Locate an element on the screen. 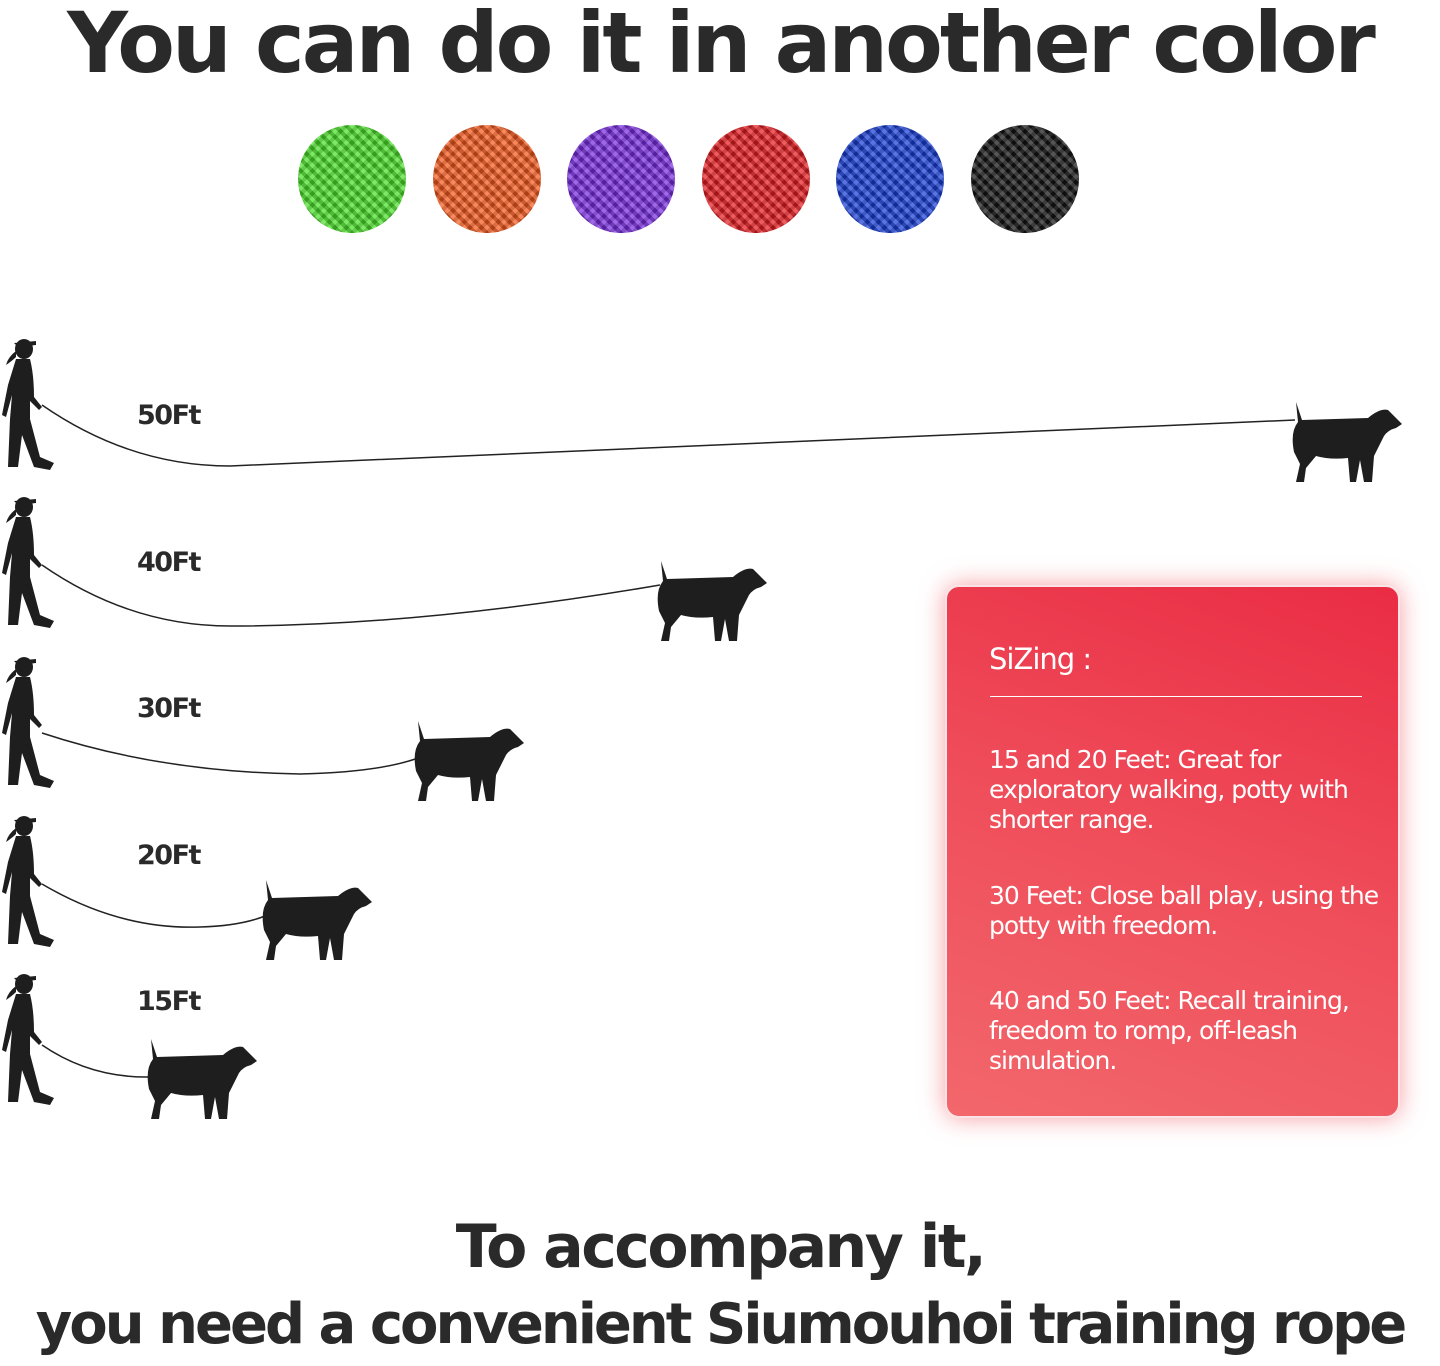 Image resolution: width=1440 pixels, height=1366 pixels. leash-30ft is located at coordinates (230, 753).